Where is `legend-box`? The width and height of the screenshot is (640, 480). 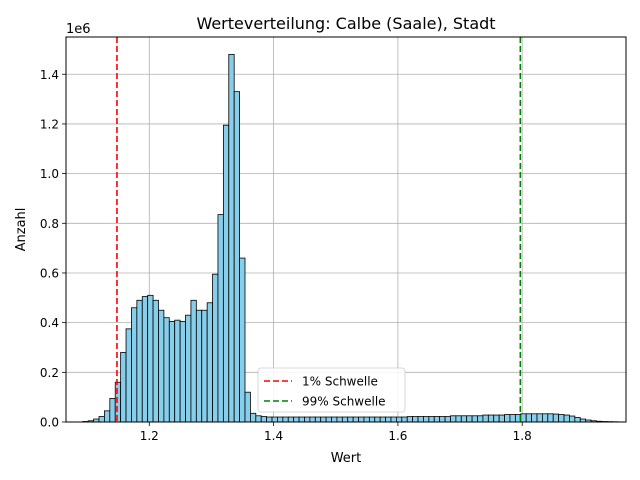
legend-box is located at coordinates (331, 390).